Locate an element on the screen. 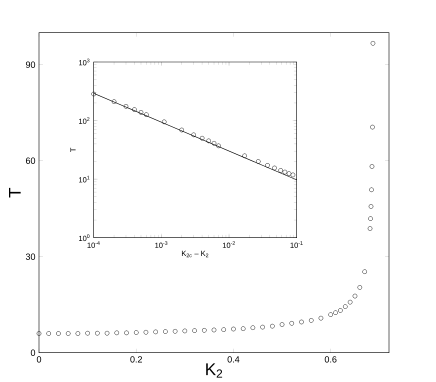 This screenshot has height=382, width=436. y-tick-label: 60 is located at coordinates (31, 161).